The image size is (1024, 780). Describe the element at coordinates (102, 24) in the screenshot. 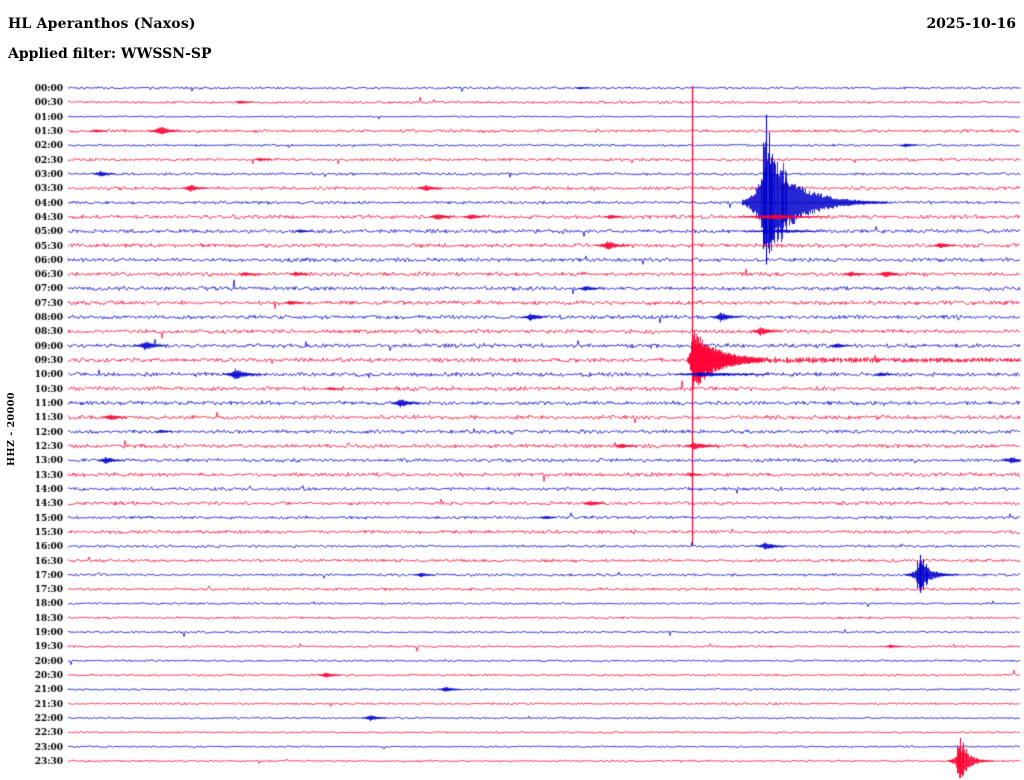

I see `station-title: HL Aperanthos (Naxos)` at that location.